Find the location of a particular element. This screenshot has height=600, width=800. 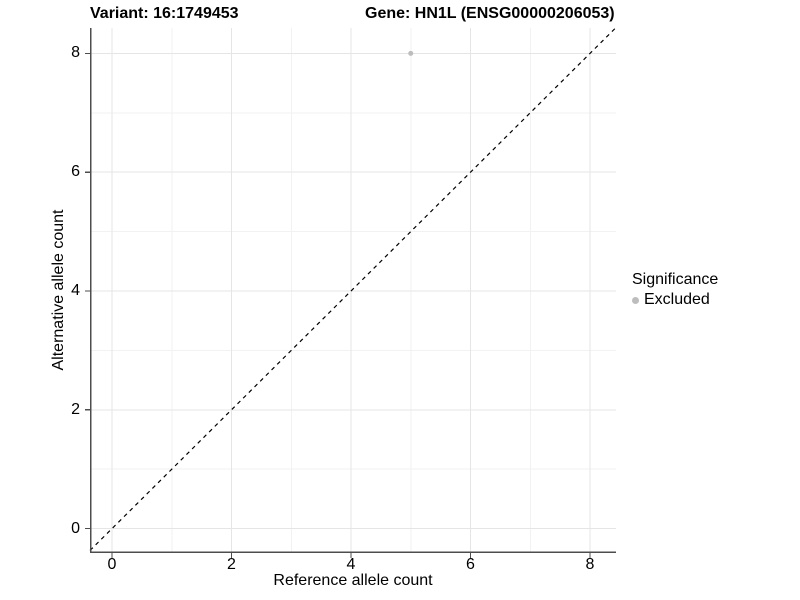

y-axis-title: Alternative allele count is located at coordinates (58, 290).